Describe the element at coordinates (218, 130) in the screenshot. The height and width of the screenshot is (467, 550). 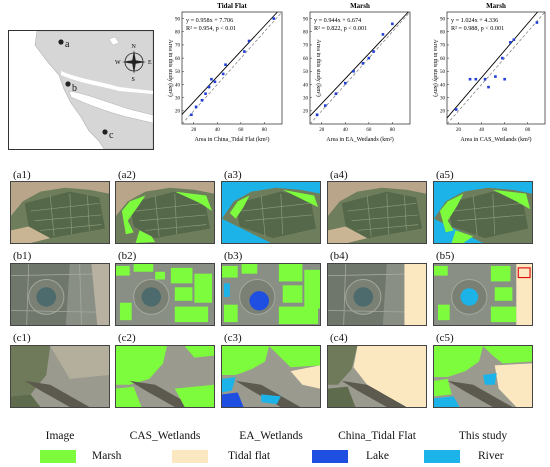
I see `chart0-xtick-label-1: 40` at that location.